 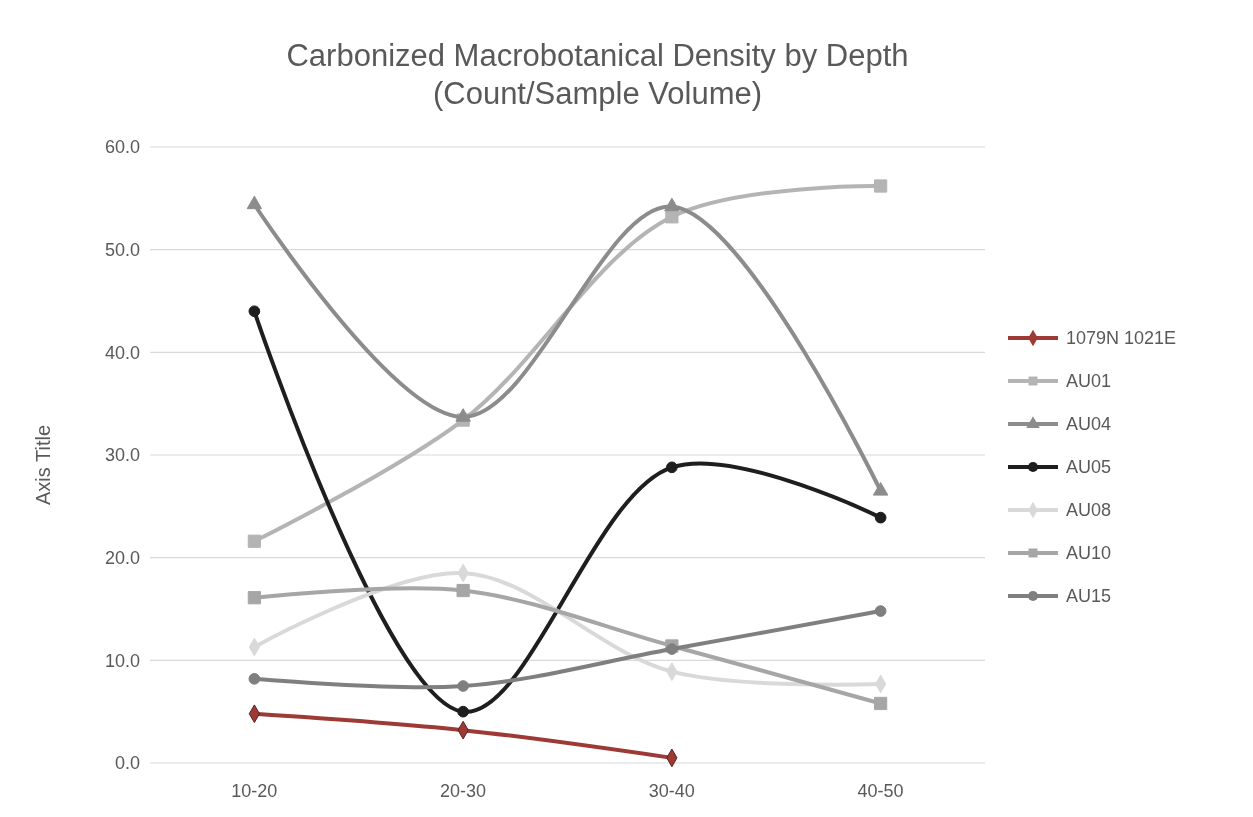 I want to click on legend-label: AU04, so click(x=1089, y=424).